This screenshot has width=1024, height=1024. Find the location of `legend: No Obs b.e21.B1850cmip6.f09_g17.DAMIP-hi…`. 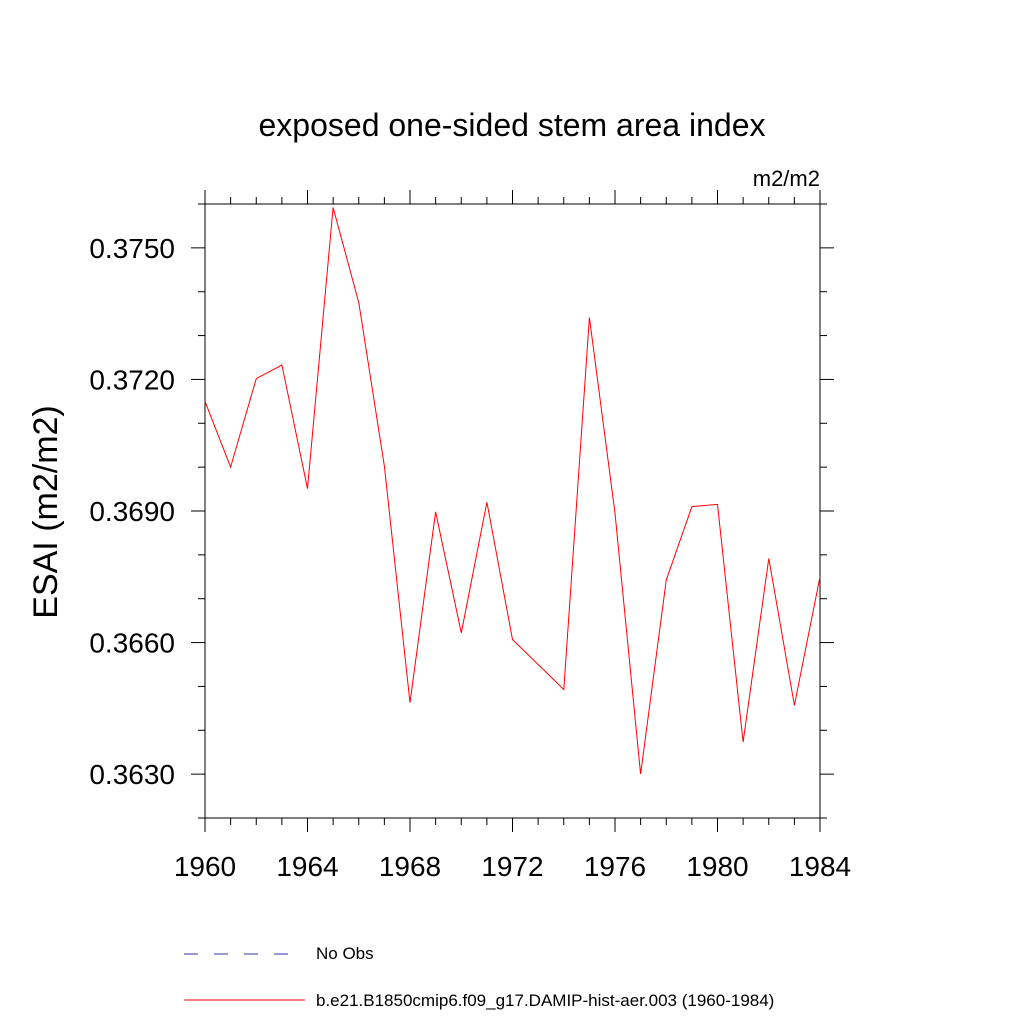

legend: No Obs b.e21.B1850cmip6.f09_g17.DAMIP-hi… is located at coordinates (479, 977).